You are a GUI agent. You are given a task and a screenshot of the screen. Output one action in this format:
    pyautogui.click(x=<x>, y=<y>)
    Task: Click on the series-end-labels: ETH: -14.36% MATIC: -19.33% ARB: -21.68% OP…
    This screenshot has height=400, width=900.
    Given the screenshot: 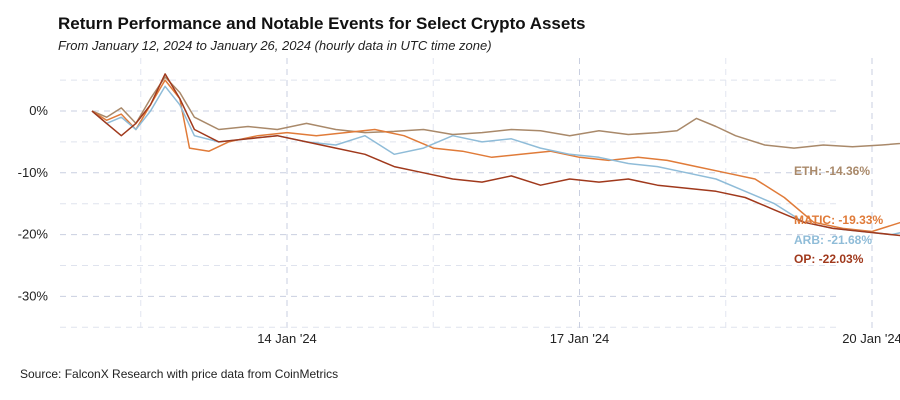 What is the action you would take?
    pyautogui.click(x=838, y=215)
    